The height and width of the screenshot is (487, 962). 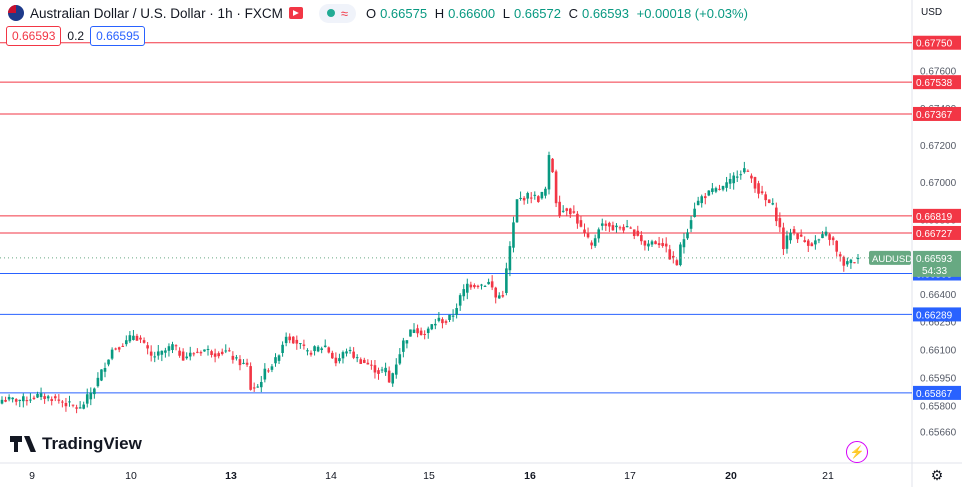 What do you see at coordinates (937, 474) in the screenshot?
I see `settings-gear-icon: ⚙` at bounding box center [937, 474].